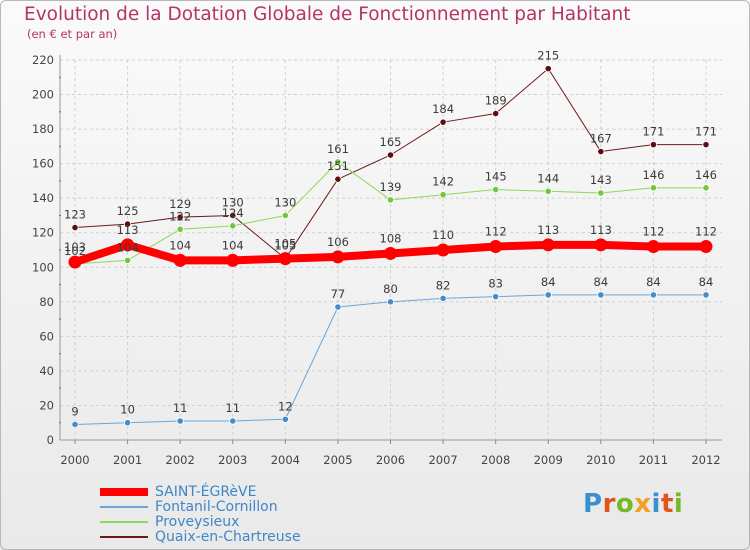 The height and width of the screenshot is (550, 750). What do you see at coordinates (442, 460) in the screenshot?
I see `x-tick-label: 2007` at bounding box center [442, 460].